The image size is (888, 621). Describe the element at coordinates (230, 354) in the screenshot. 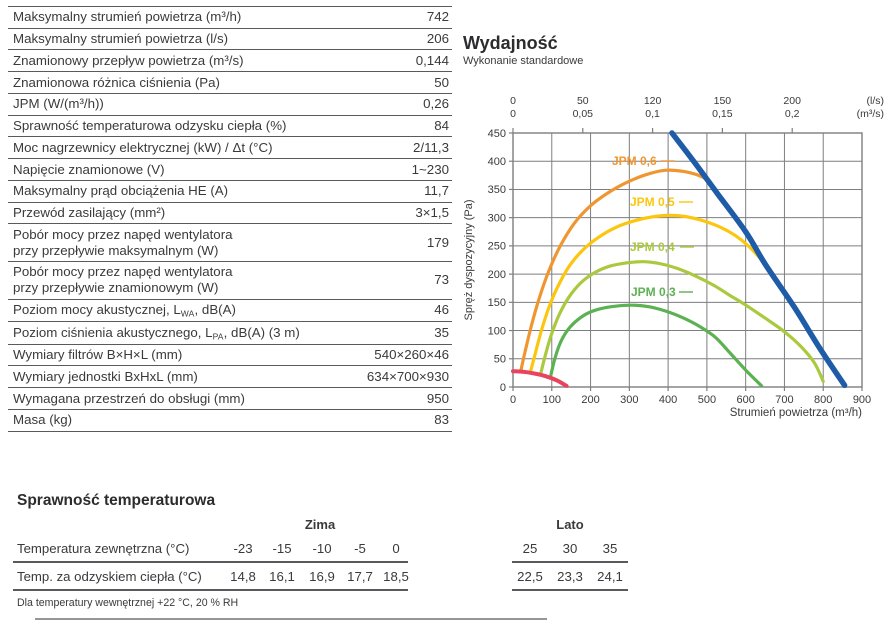

I see `spec-row: Wymiary filtrów B×H×L (mm) 540×260×46` at that location.